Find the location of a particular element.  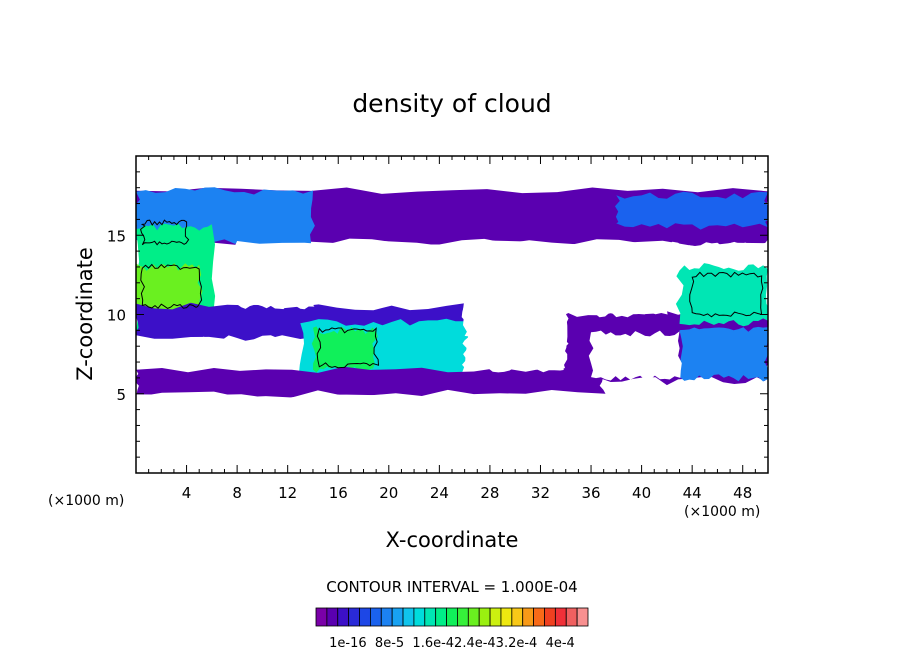

y-tick-label: 10 is located at coordinates (116, 316).